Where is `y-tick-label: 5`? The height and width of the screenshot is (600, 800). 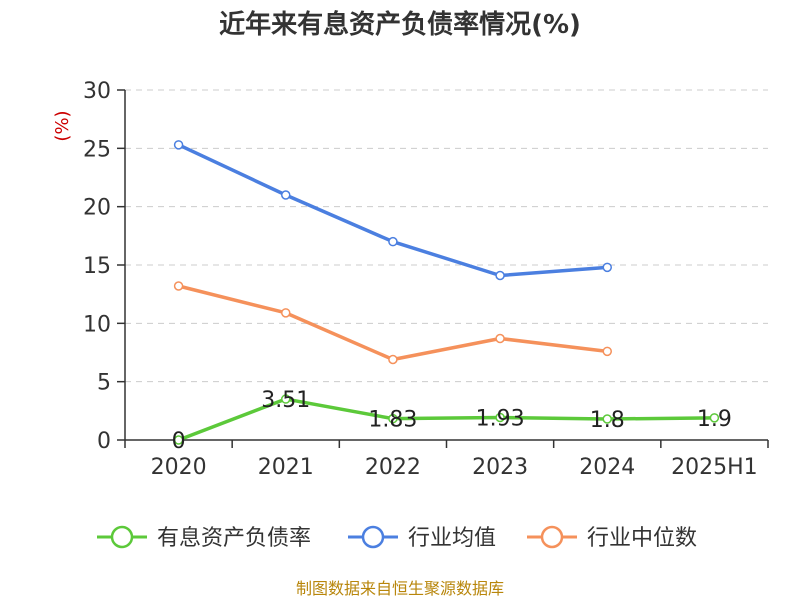
y-tick-label: 5 is located at coordinates (104, 383).